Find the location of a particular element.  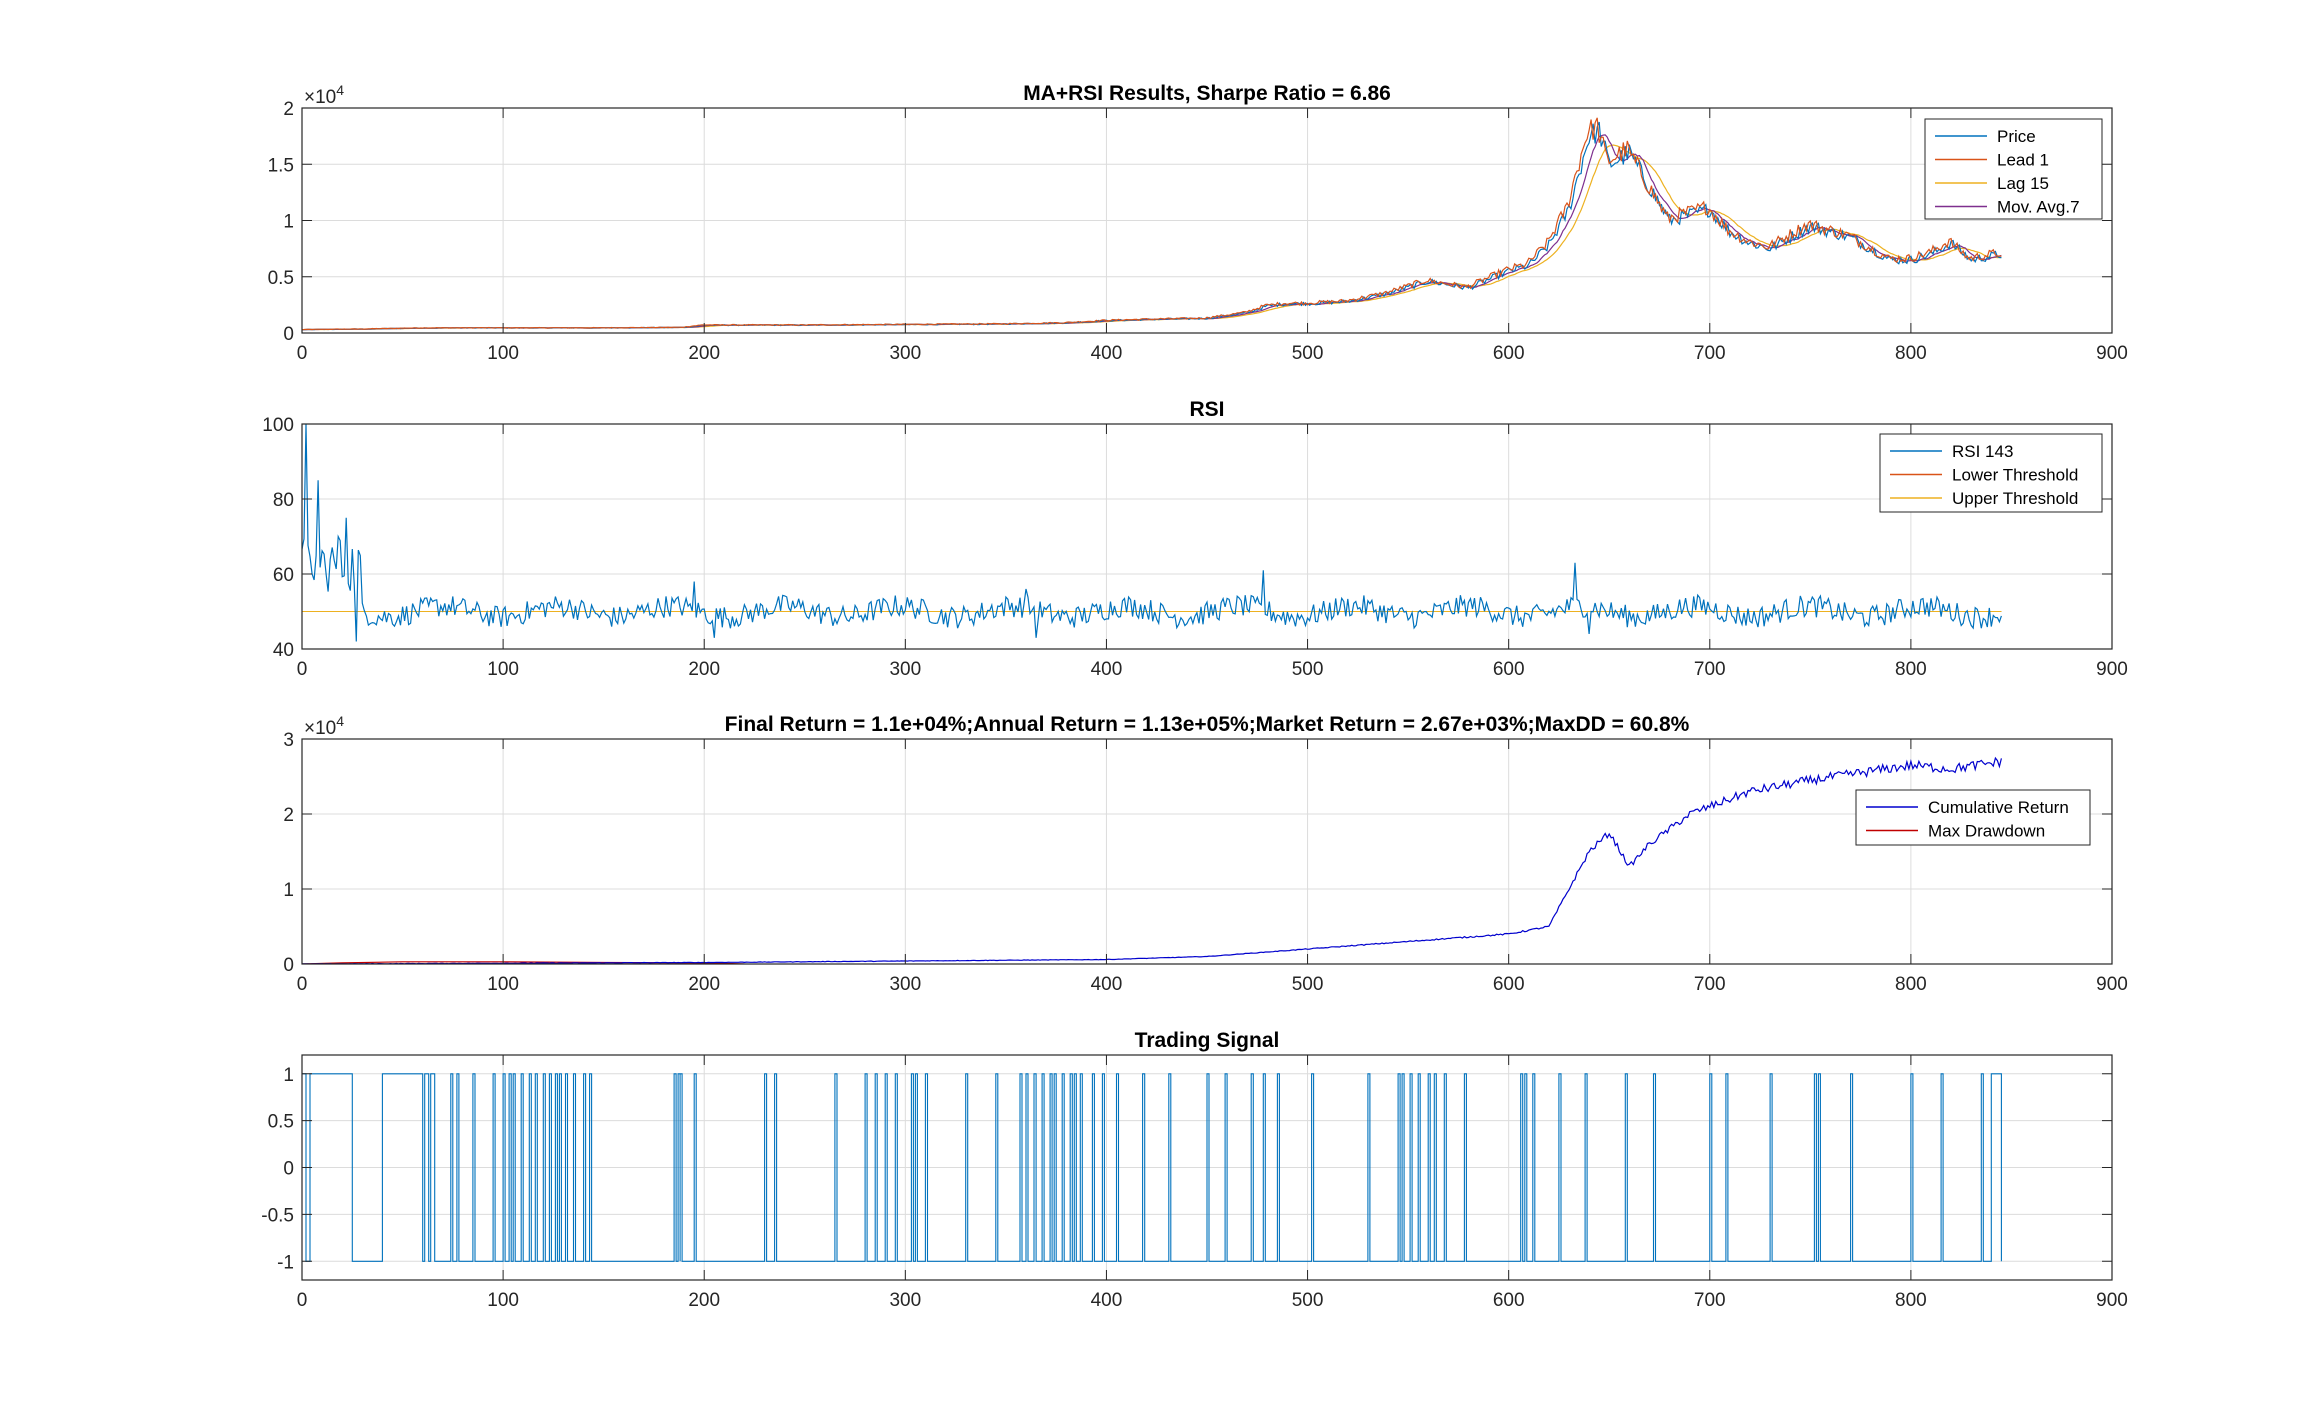

signal-x-tick-label: 900 is located at coordinates (2112, 1300).